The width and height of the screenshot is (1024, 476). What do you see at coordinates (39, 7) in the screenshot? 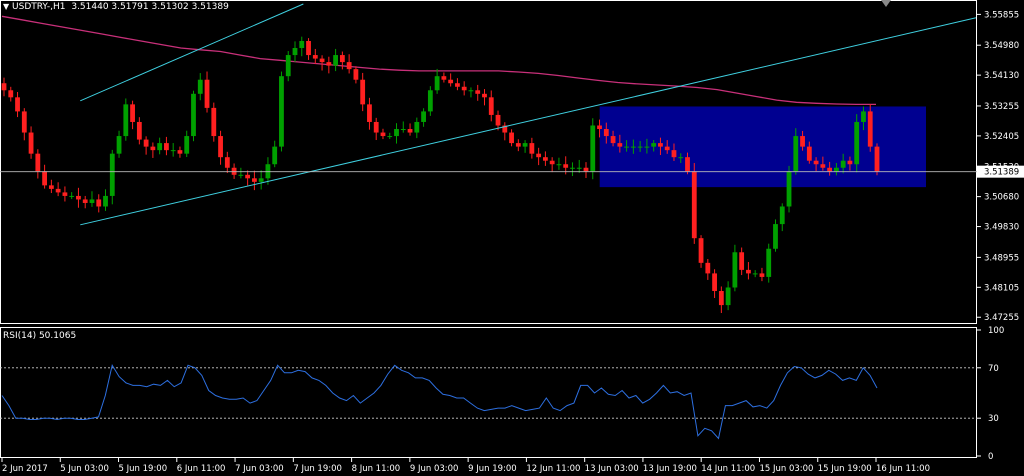
I see `symbol-label: USDTRY-,H1` at bounding box center [39, 7].